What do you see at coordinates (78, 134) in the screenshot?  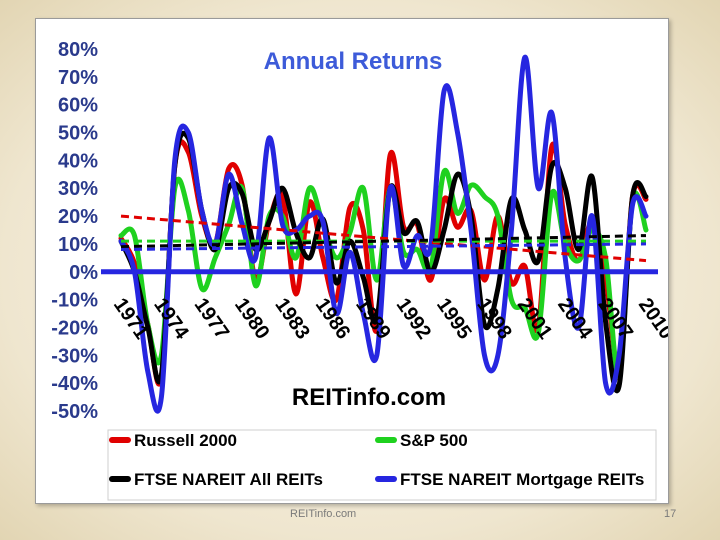 I see `y-tick-label: 50%` at bounding box center [78, 134].